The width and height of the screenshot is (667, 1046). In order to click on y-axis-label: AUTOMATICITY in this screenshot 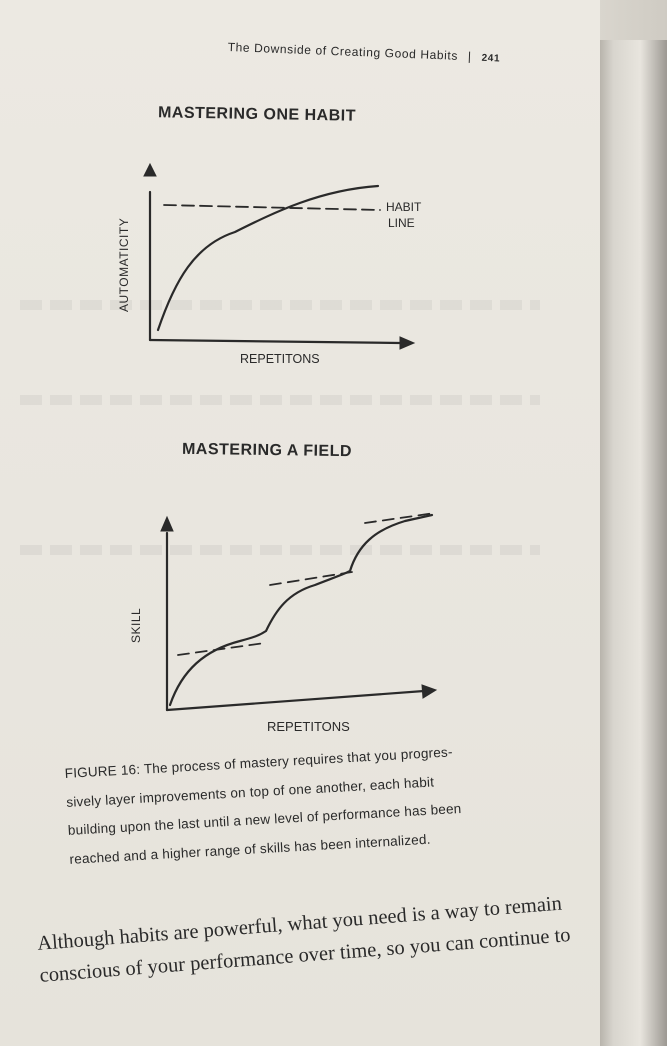, I will do `click(124, 265)`.